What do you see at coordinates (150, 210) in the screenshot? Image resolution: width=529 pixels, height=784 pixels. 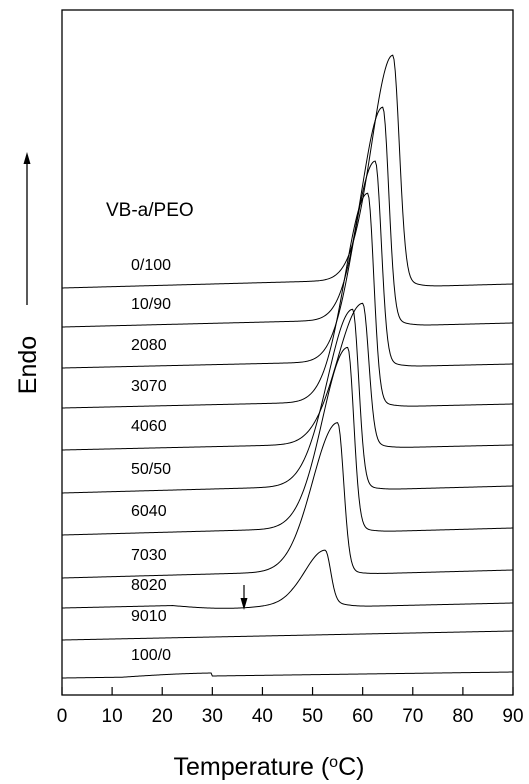 I see `legend-header: VB-a/PEO` at bounding box center [150, 210].